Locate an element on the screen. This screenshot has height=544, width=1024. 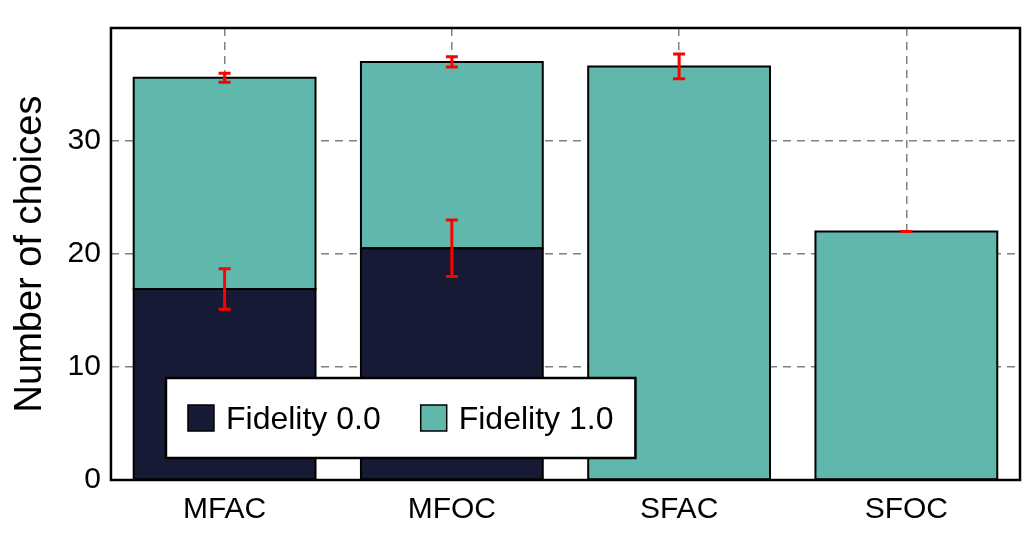
x-tick-label: SFOC is located at coordinates (906, 508).